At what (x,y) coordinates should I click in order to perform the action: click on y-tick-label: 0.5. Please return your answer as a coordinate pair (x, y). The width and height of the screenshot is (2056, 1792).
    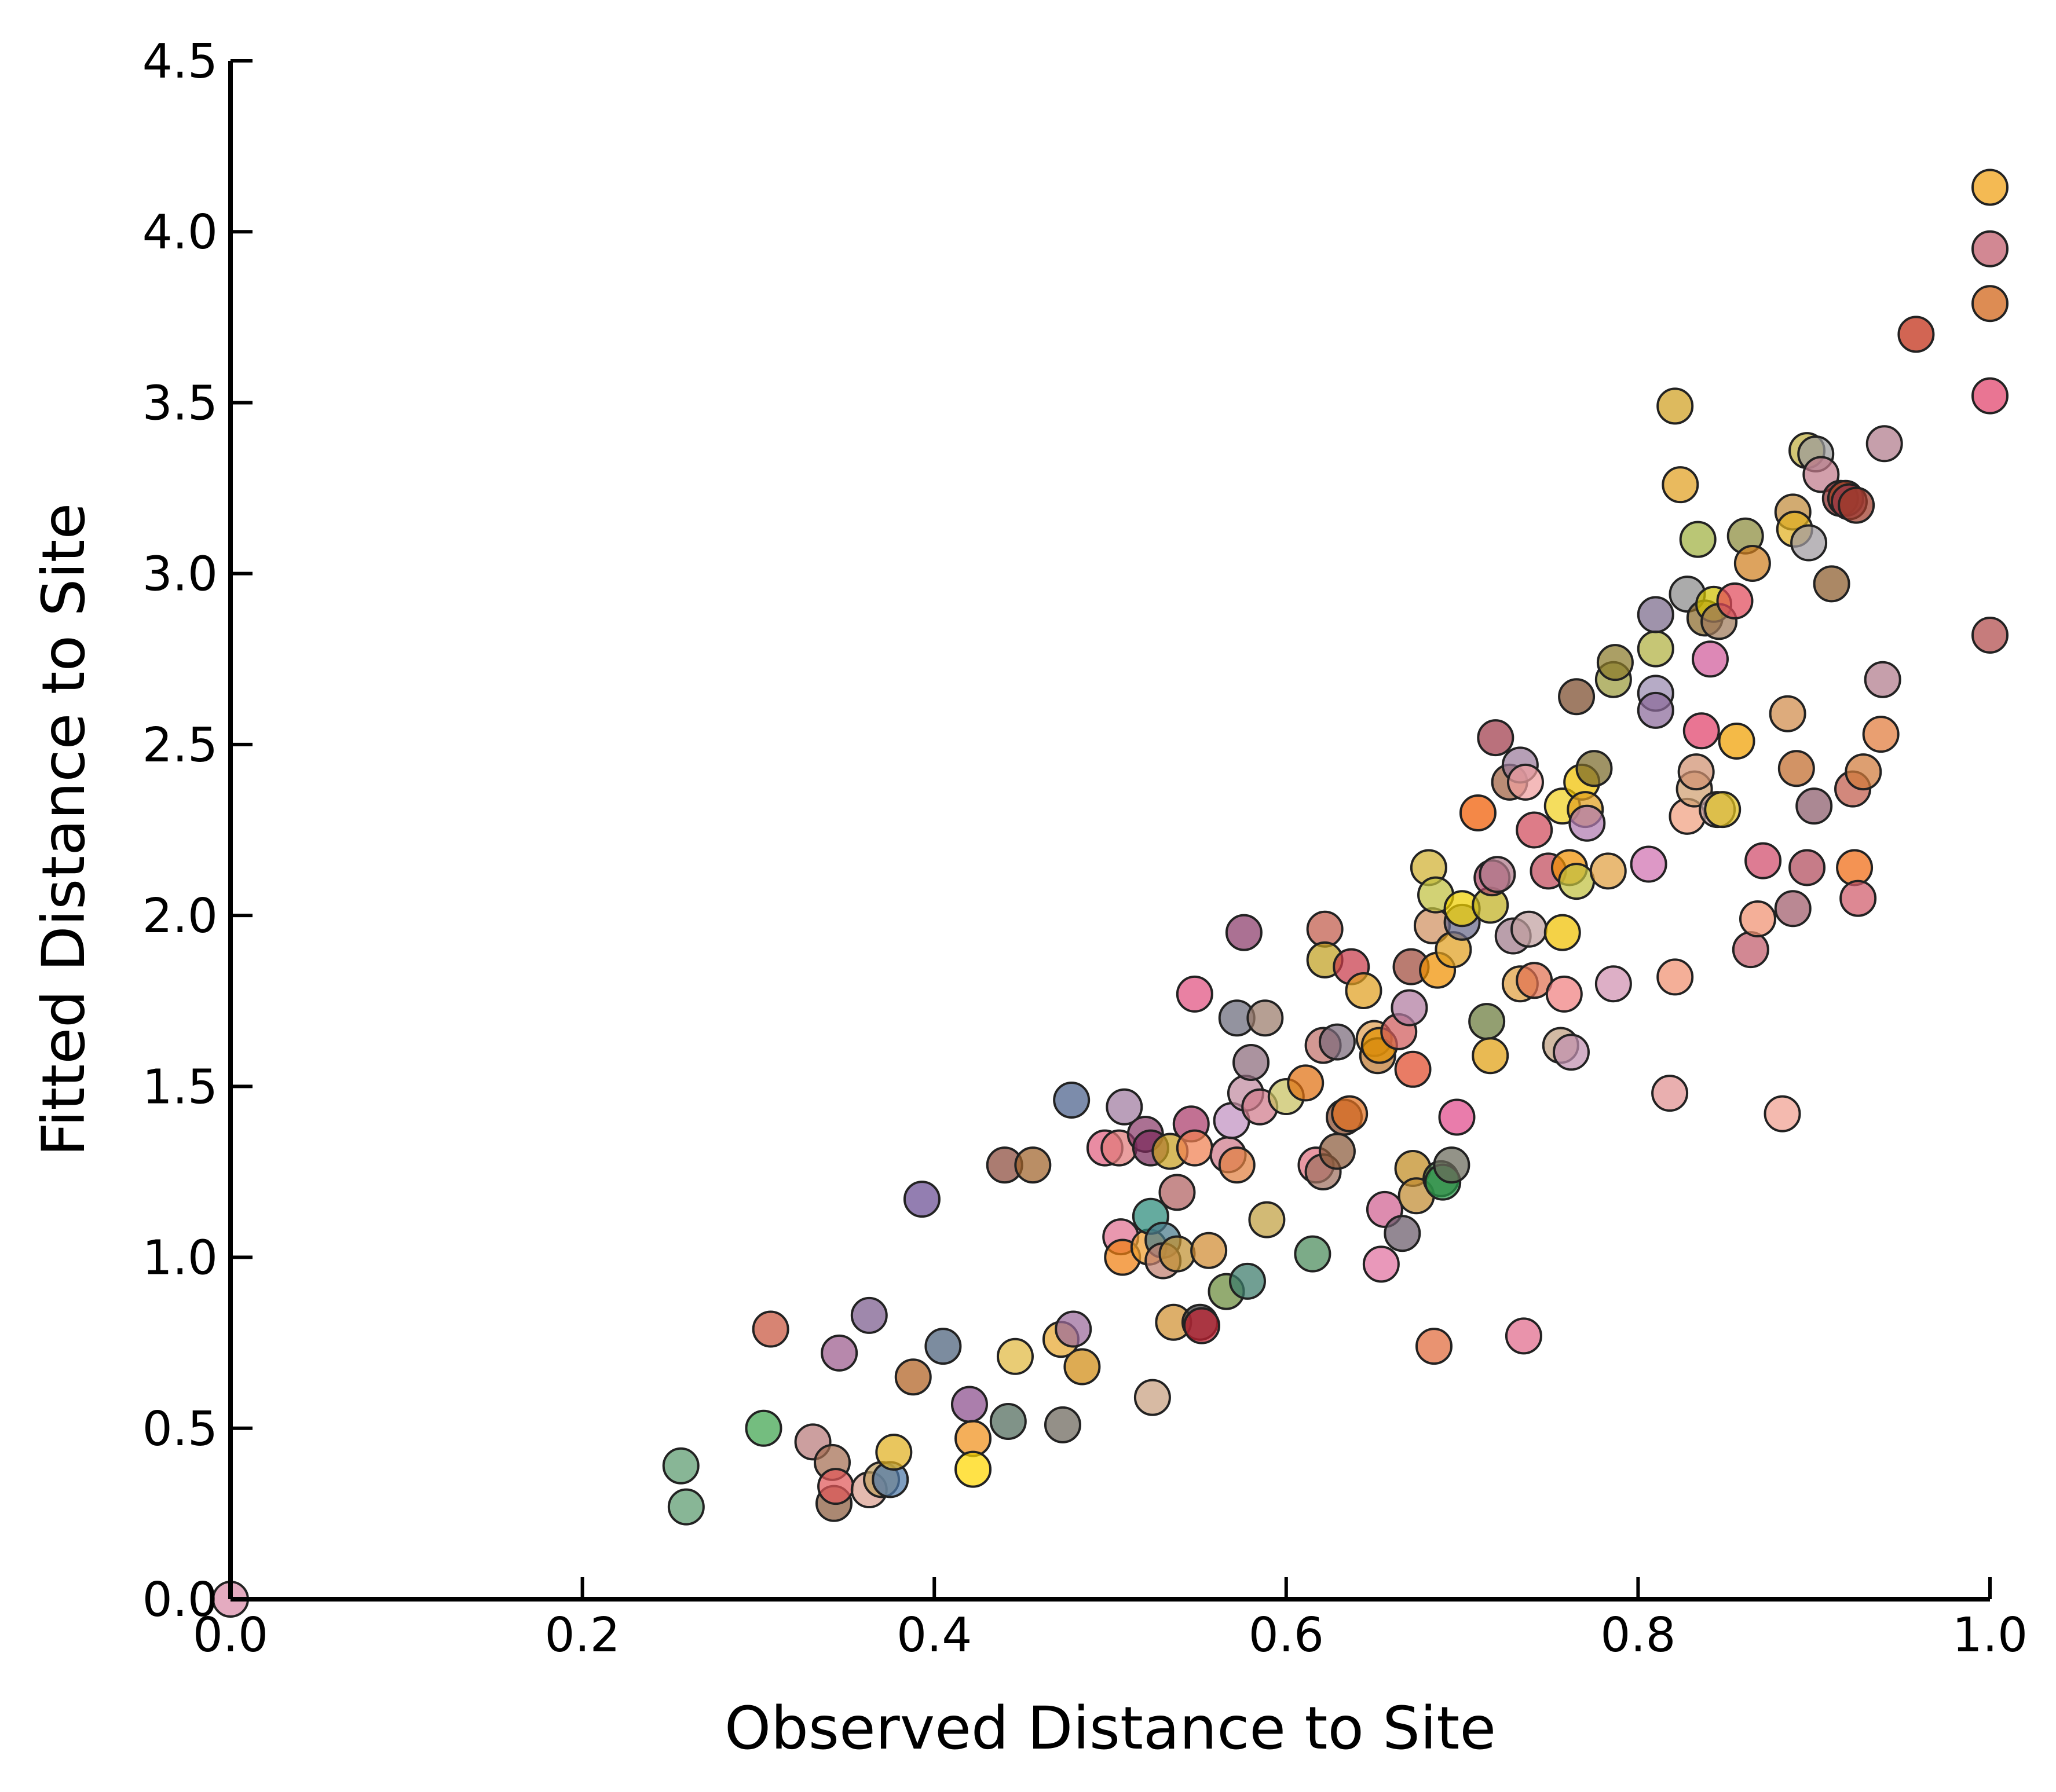
    Looking at the image, I should click on (180, 1430).